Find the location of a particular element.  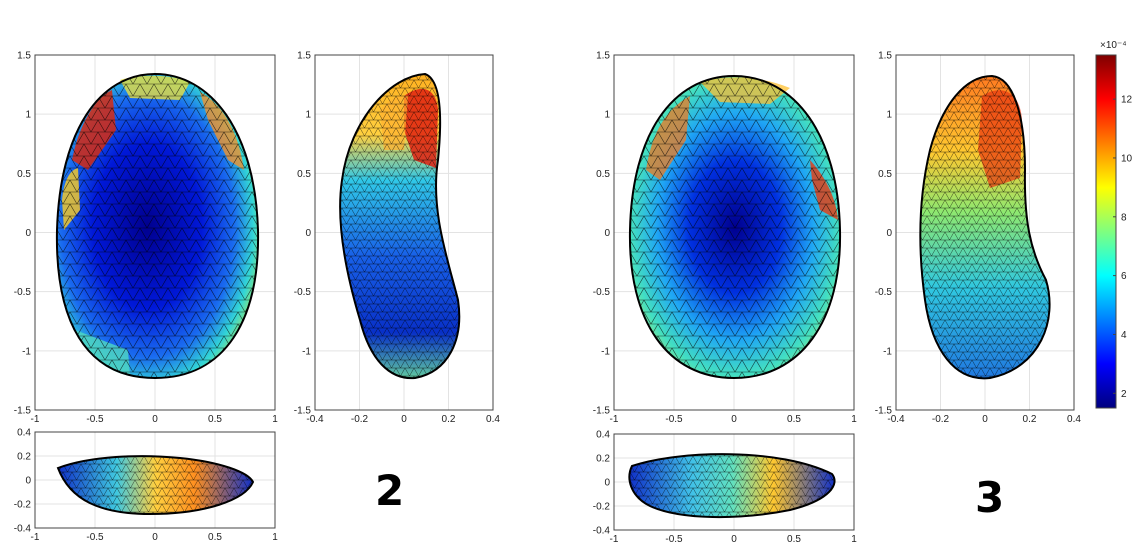

set3-top-shape is located at coordinates (732, 486).